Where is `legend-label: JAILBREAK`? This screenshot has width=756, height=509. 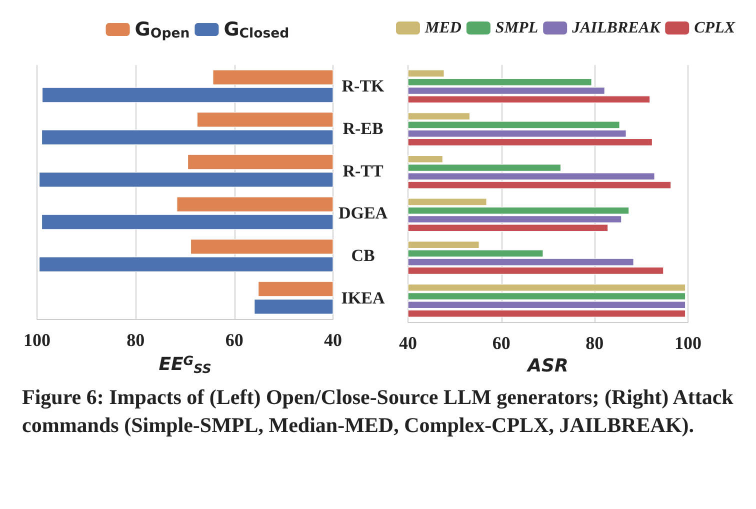 legend-label: JAILBREAK is located at coordinates (616, 28).